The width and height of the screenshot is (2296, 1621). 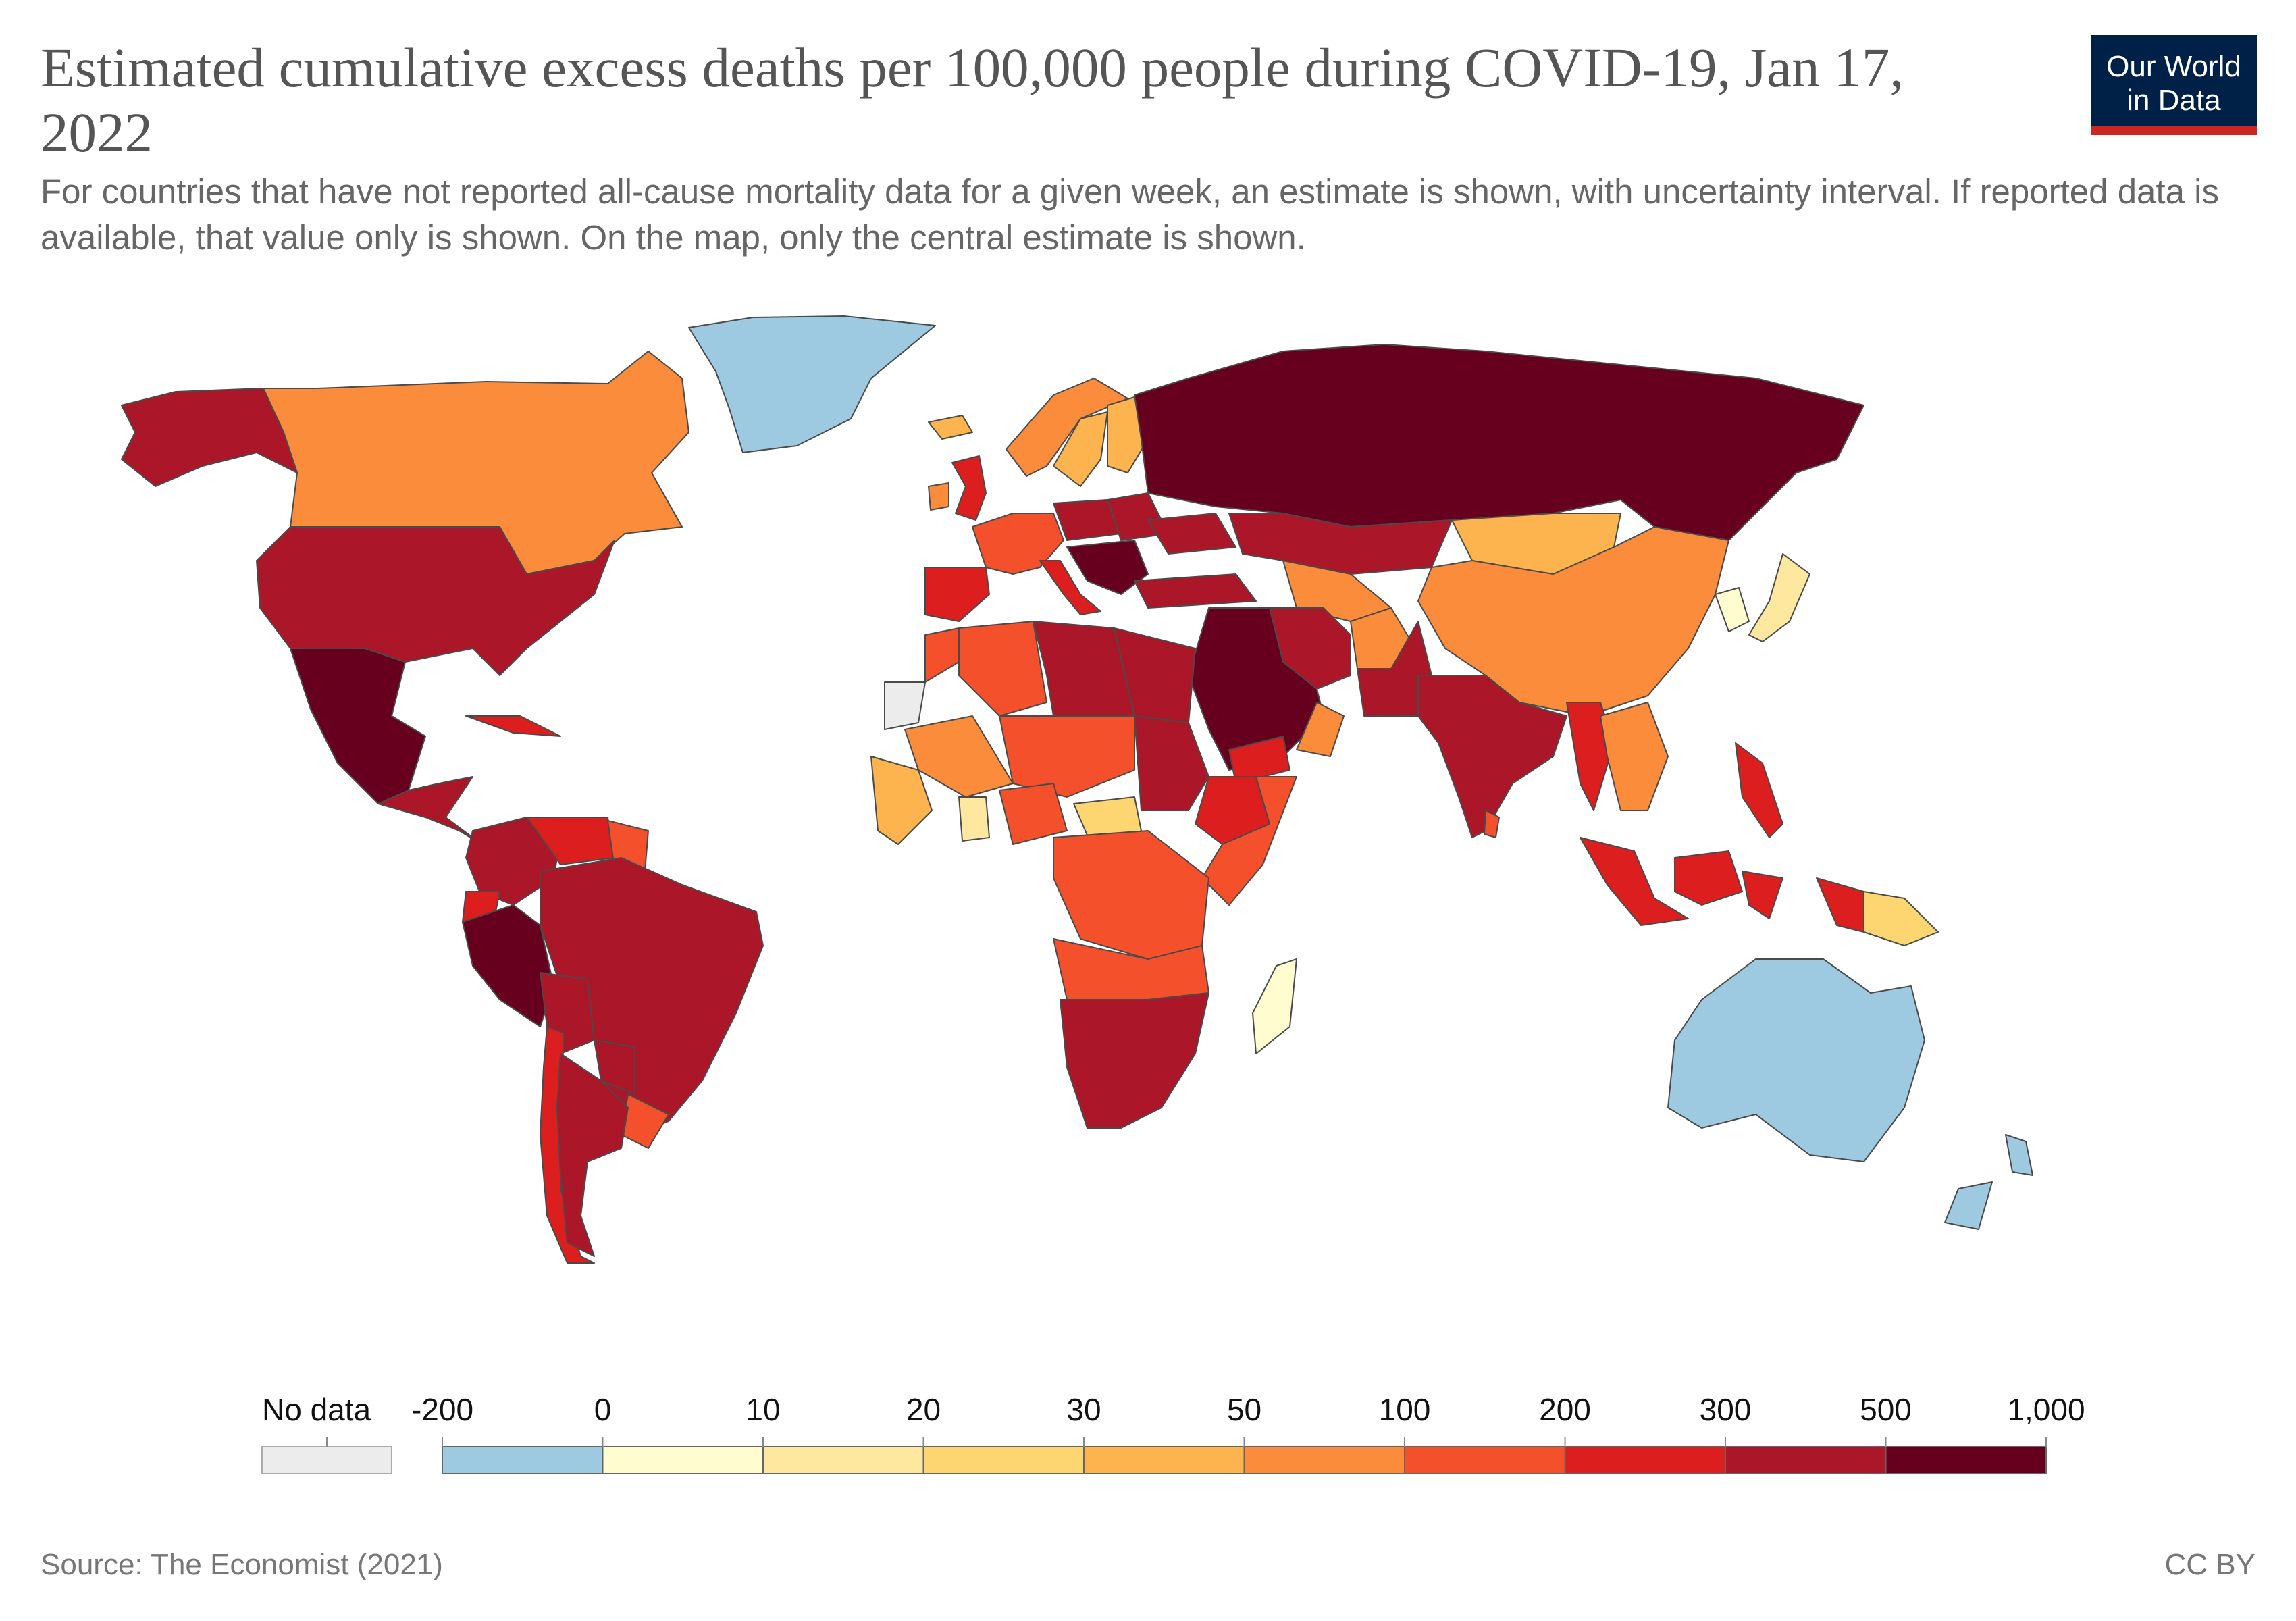 I want to click on country-somalia-and-kenya, so click(x=1249, y=841).